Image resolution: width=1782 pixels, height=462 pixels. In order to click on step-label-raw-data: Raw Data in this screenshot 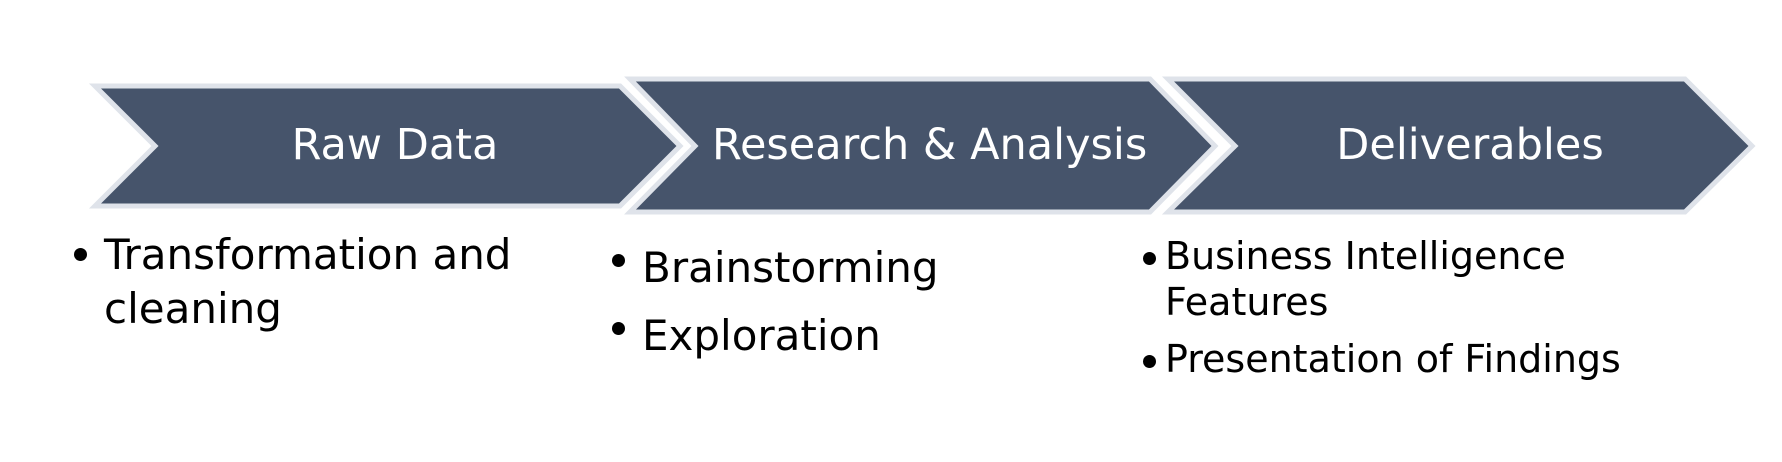, I will do `click(395, 145)`.